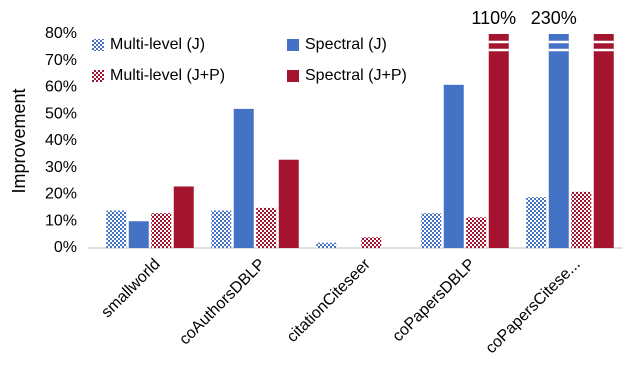 The width and height of the screenshot is (624, 372). I want to click on legend-label: Multi-level (J), so click(157, 44).